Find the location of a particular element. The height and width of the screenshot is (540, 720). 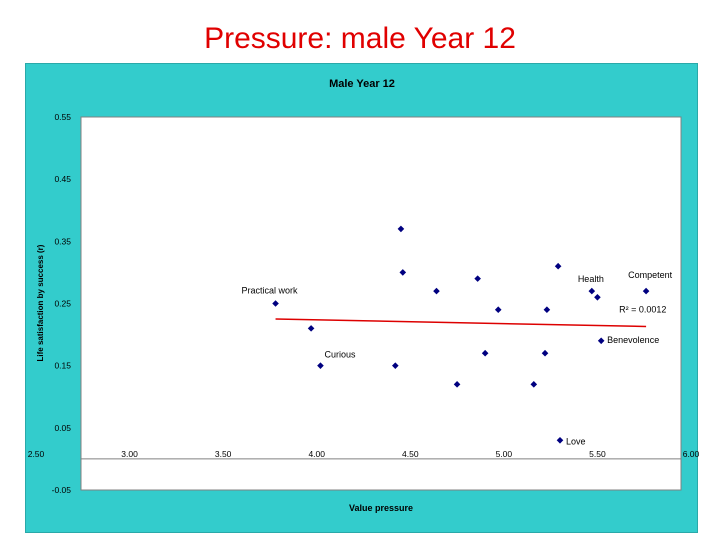

x-tick-label: 5.00 is located at coordinates (504, 454).